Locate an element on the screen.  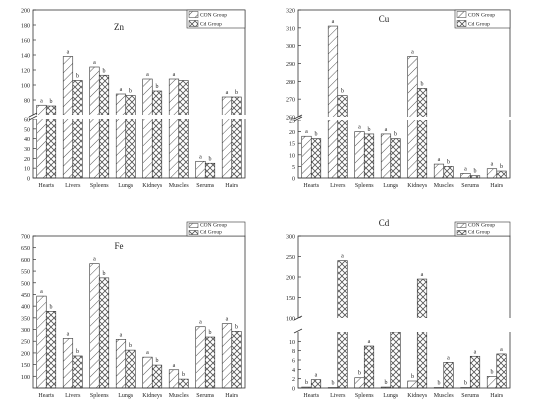
bar-con-lungs is located at coordinates (121, 364).